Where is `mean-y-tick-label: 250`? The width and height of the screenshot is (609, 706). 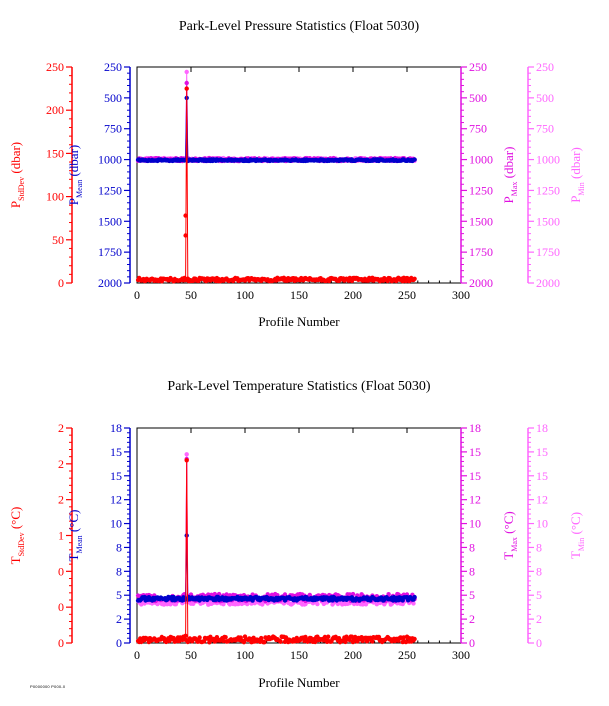
mean-y-tick-label: 250 is located at coordinates (113, 67).